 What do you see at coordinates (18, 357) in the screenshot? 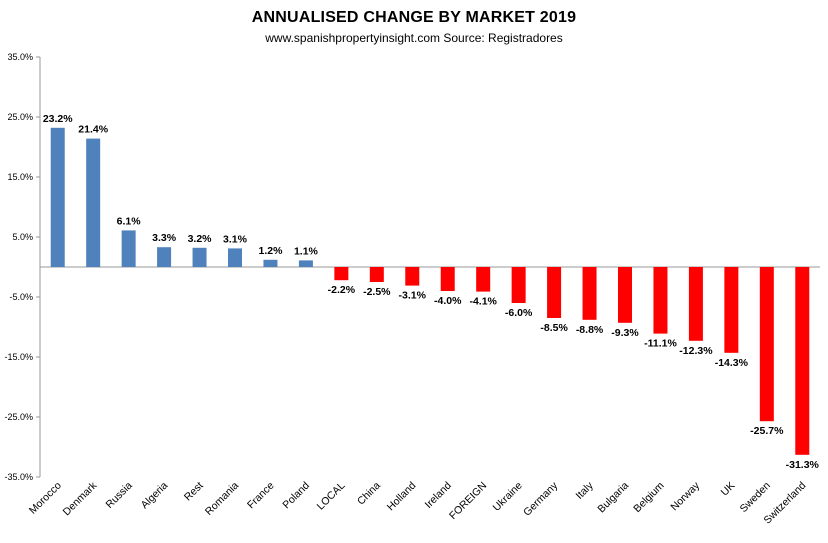
I see `y-tick-label: -15.0%` at bounding box center [18, 357].